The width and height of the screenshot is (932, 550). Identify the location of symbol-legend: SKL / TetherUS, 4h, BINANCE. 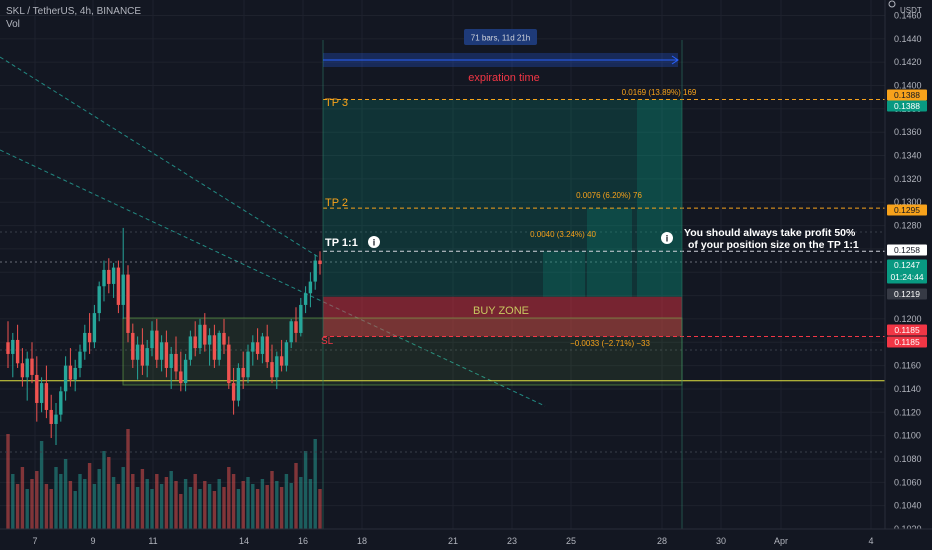
(74, 11).